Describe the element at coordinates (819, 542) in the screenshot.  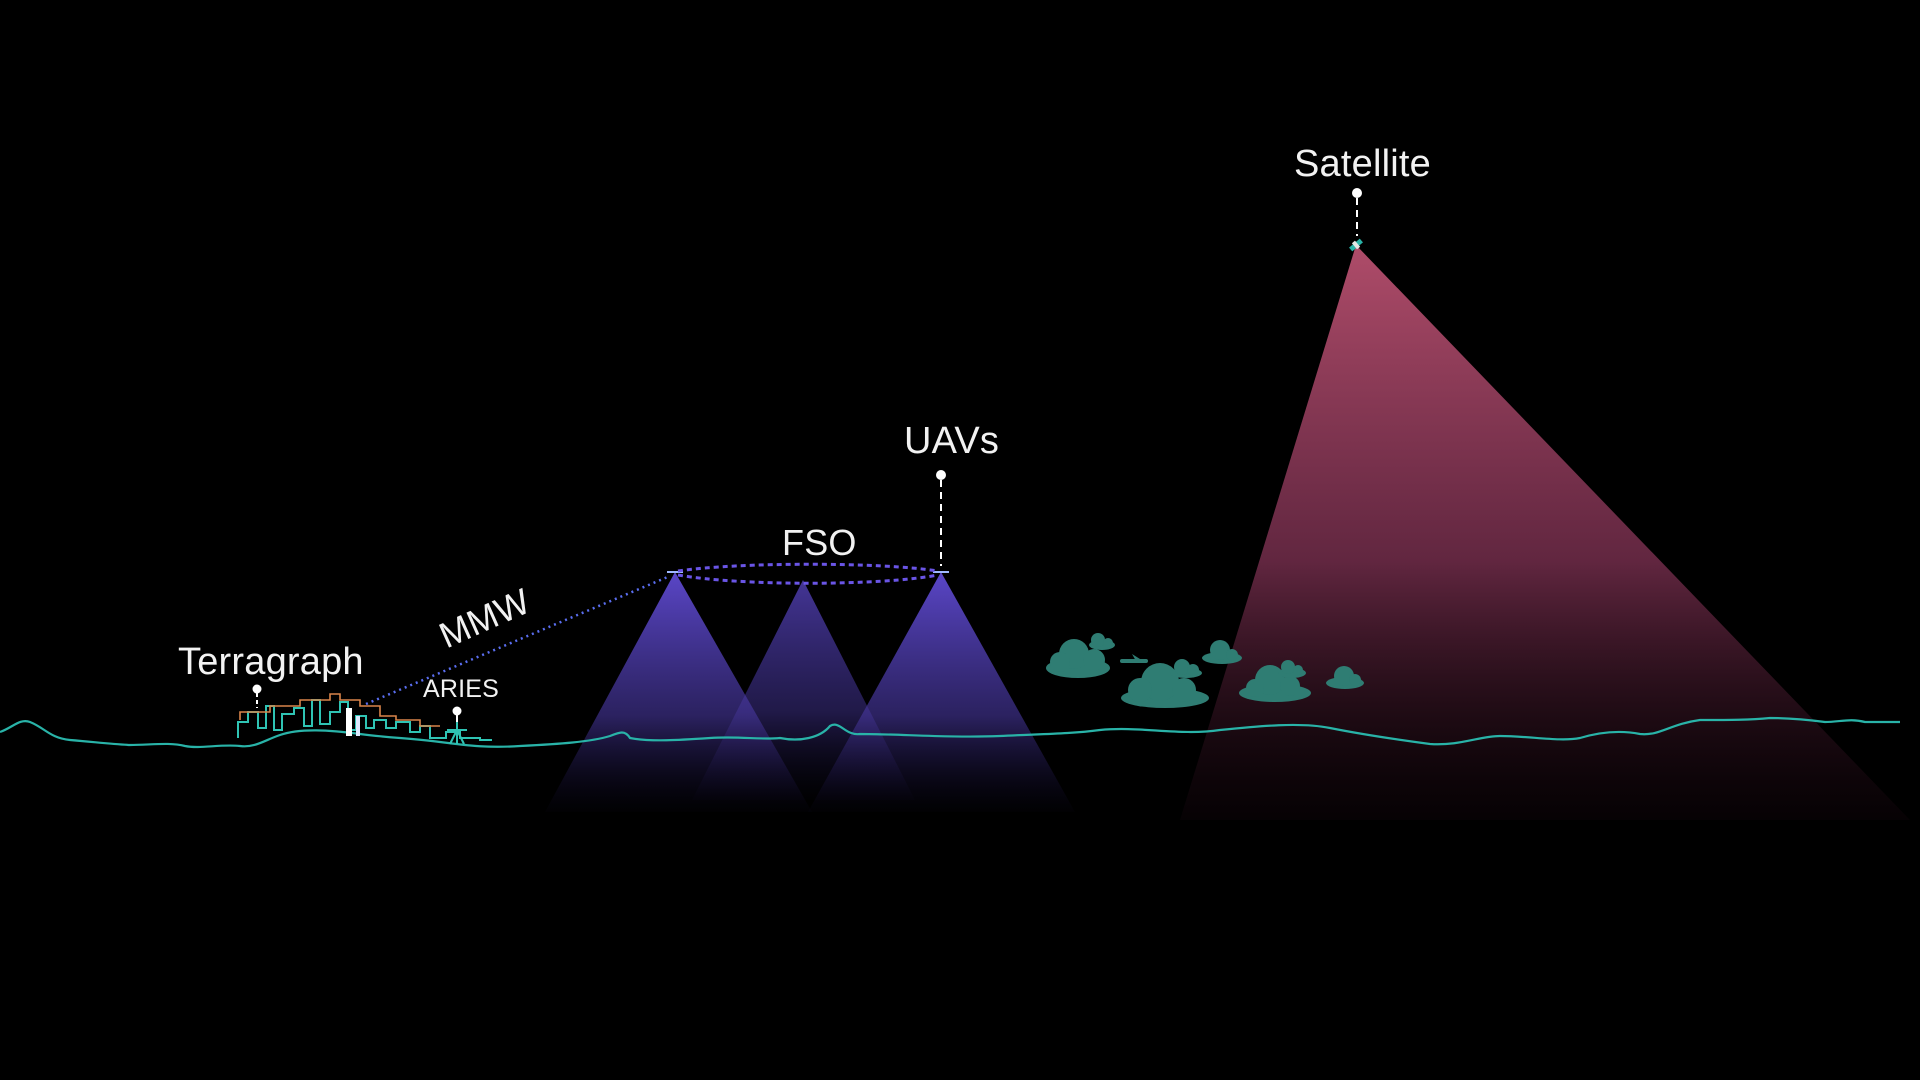
I see `fso-label: FSO` at that location.